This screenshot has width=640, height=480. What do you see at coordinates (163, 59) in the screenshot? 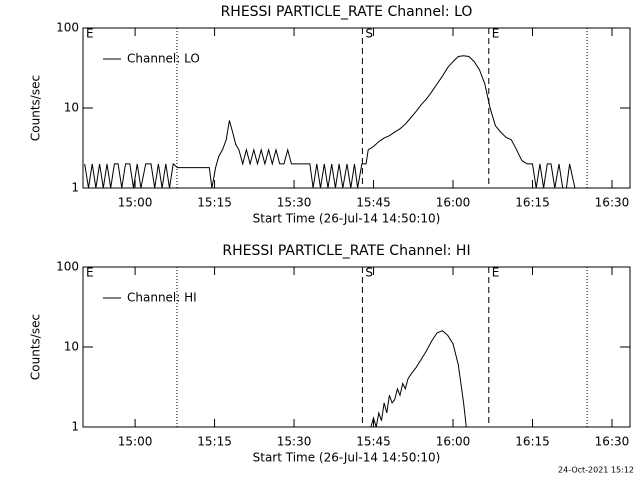
I see `legend-label: Channel: LO` at bounding box center [163, 59].